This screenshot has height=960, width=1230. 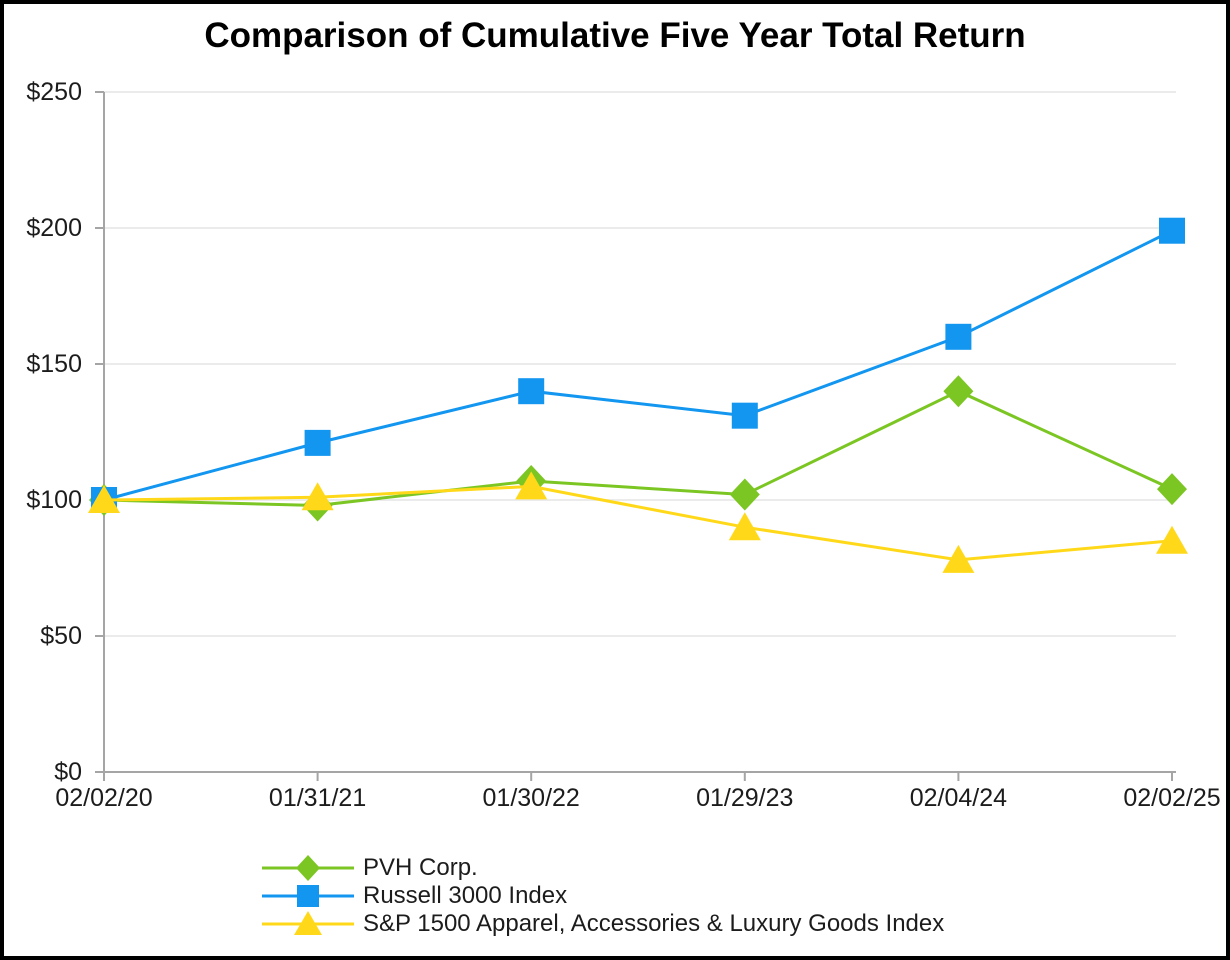 I want to click on x-tick-label: 01/31/21, so click(x=317, y=798).